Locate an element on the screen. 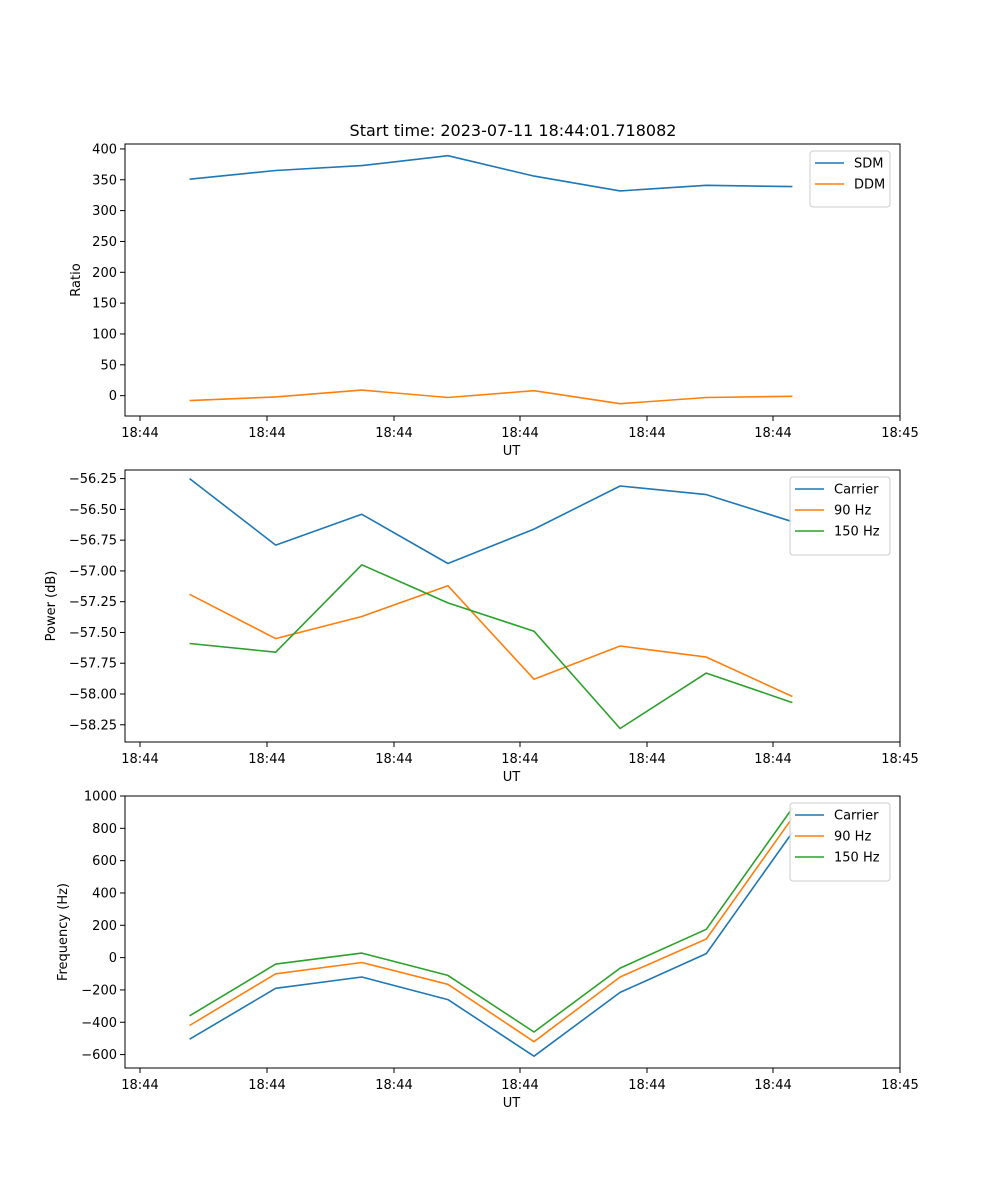 Image resolution: width=1000 pixels, height=1200 pixels. y-axis-label: Ratio is located at coordinates (76, 279).